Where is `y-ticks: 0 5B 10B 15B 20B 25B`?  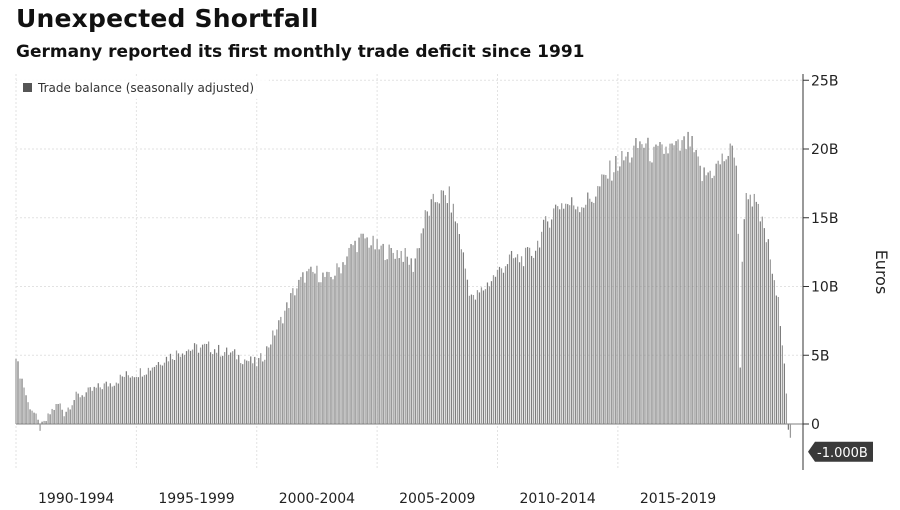 y-ticks: 0 5B 10B 15B 20B 25B is located at coordinates (820, 253).